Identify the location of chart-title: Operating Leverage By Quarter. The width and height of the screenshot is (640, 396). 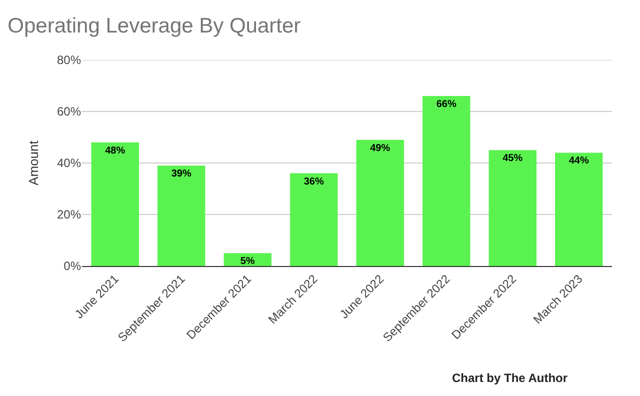
(154, 26).